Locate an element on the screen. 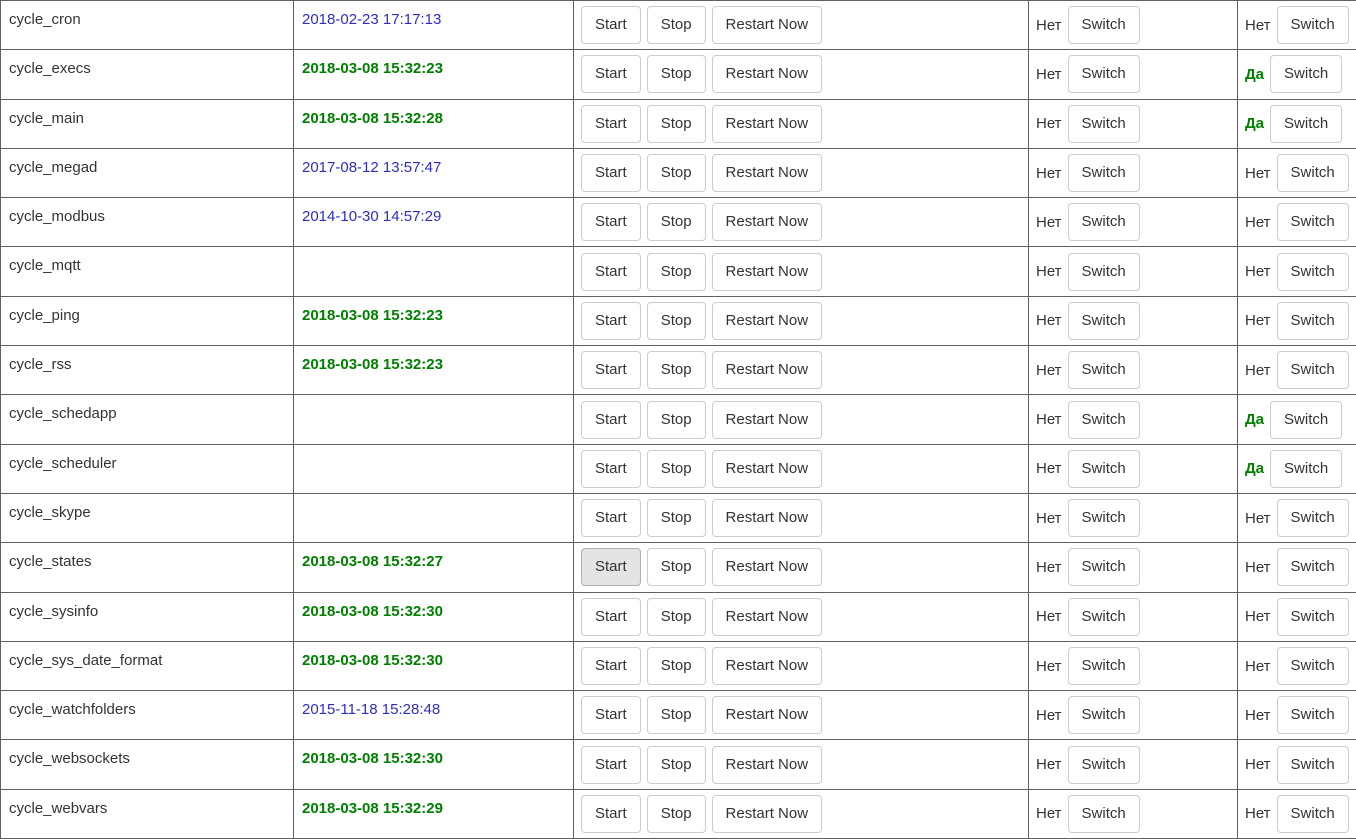 The height and width of the screenshot is (839, 1356). flag-b-group: Нет Switch is located at coordinates (1297, 25).